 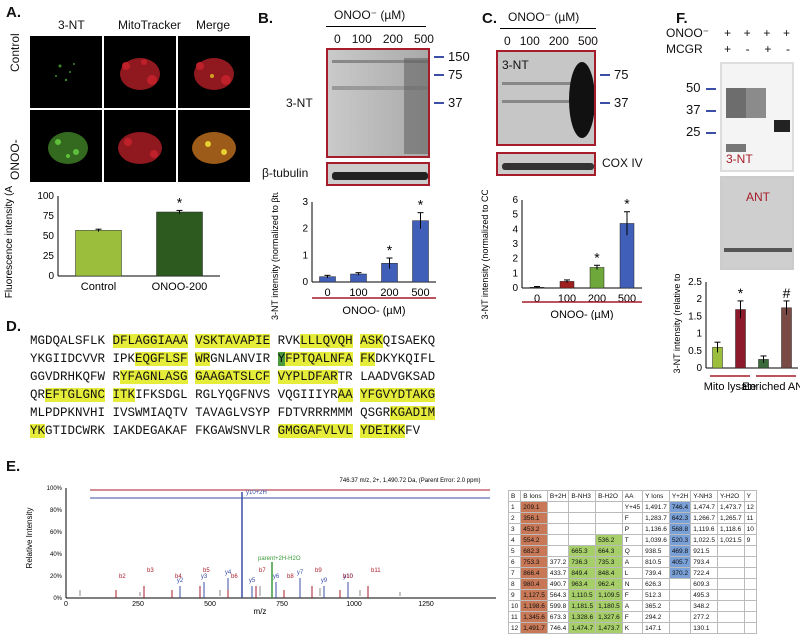 I want to click on ion-cell: 938.5, so click(x=656, y=551).